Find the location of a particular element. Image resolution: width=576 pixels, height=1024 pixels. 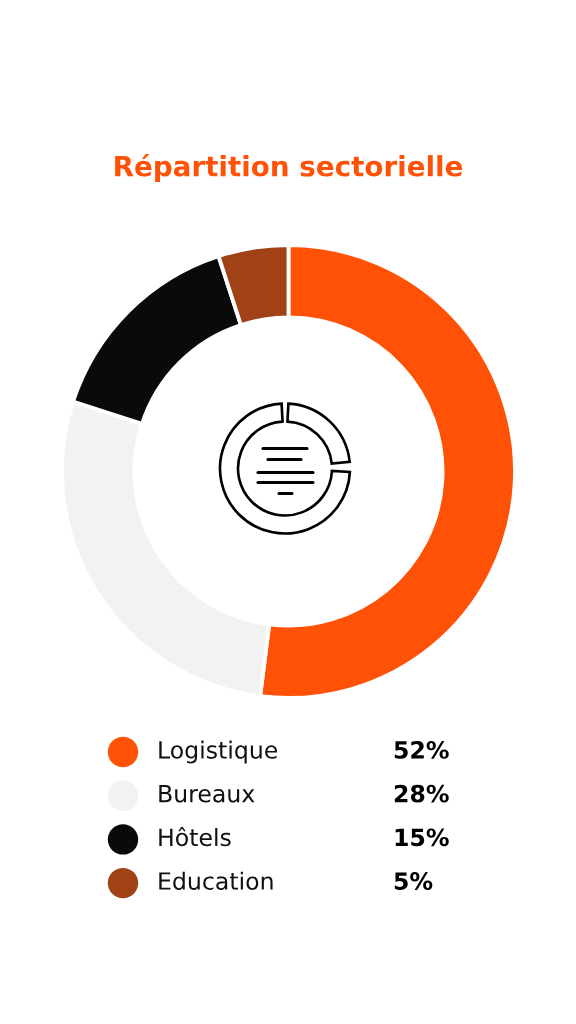

data-label: 15% is located at coordinates (422, 837).